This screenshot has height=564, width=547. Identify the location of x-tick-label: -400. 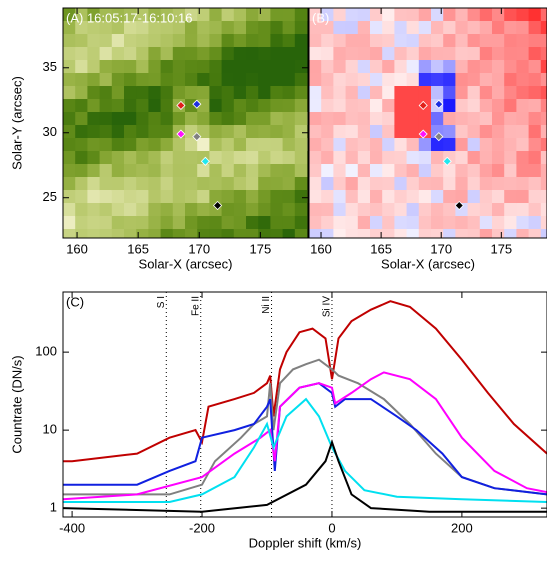
(72, 527).